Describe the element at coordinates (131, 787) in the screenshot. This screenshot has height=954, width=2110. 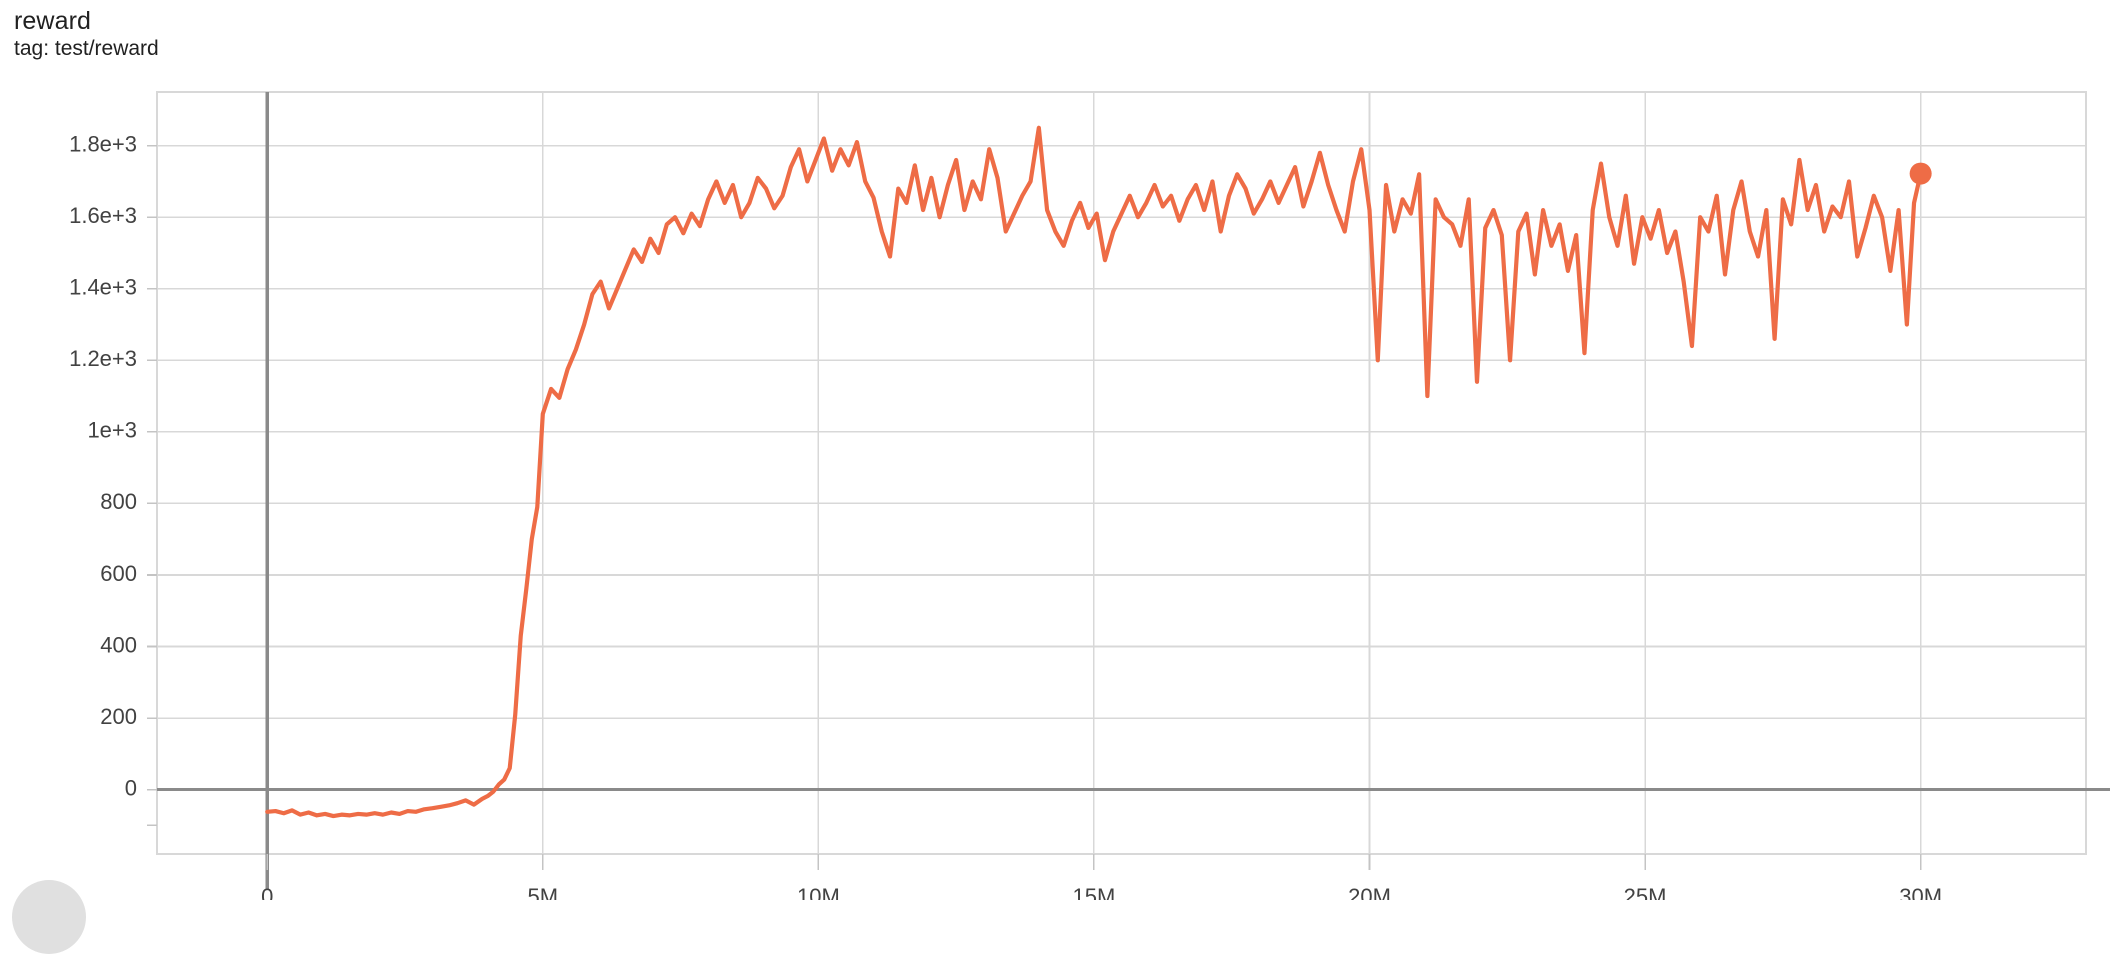
I see `y-tick-label: 0` at that location.